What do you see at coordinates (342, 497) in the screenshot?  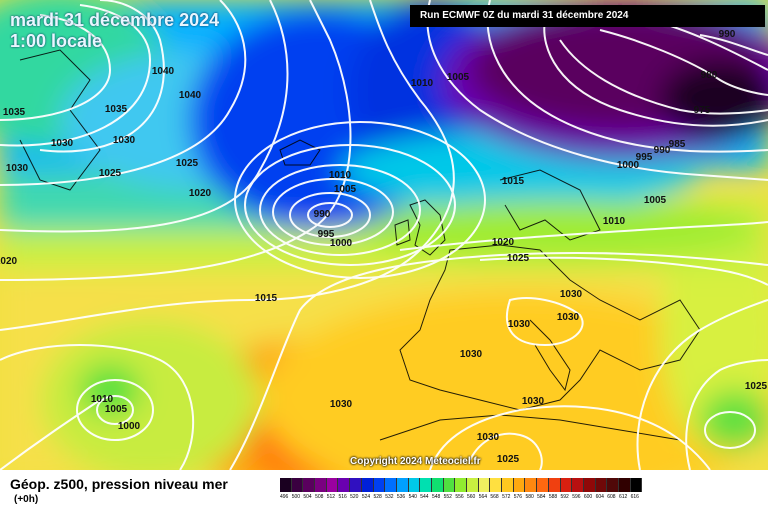 I see `scale-label: 516` at bounding box center [342, 497].